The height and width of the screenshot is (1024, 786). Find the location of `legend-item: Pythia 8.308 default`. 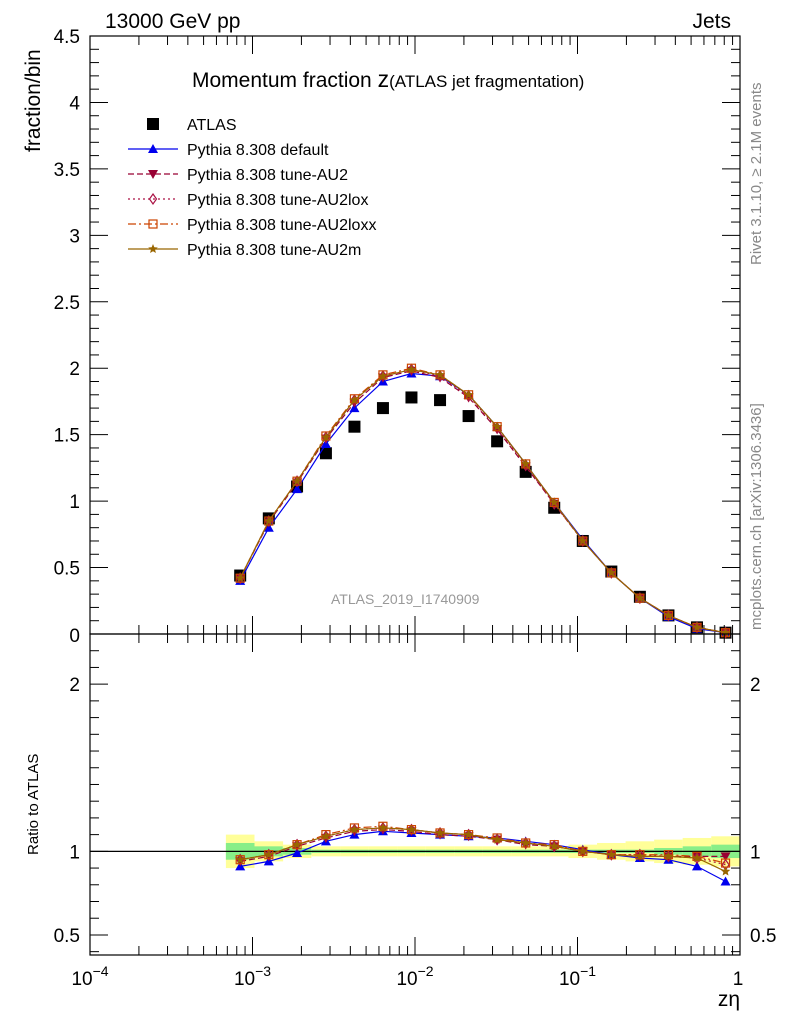

legend-item: Pythia 8.308 default is located at coordinates (228, 150).